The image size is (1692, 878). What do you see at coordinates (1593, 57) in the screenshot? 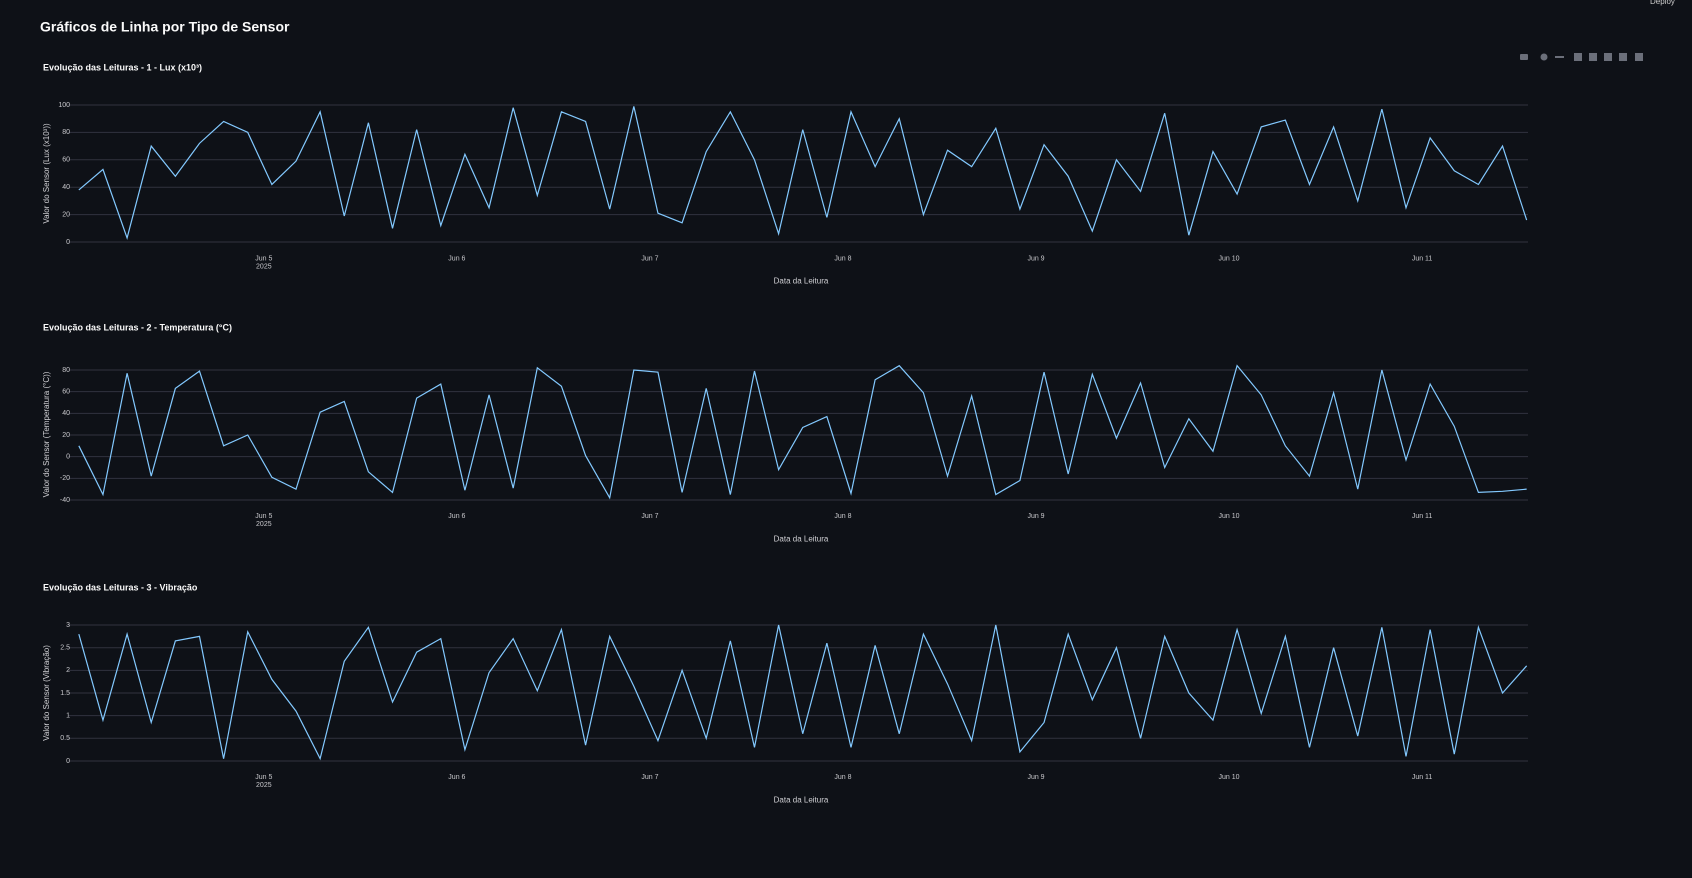
I see `zoom-out-icon` at bounding box center [1593, 57].